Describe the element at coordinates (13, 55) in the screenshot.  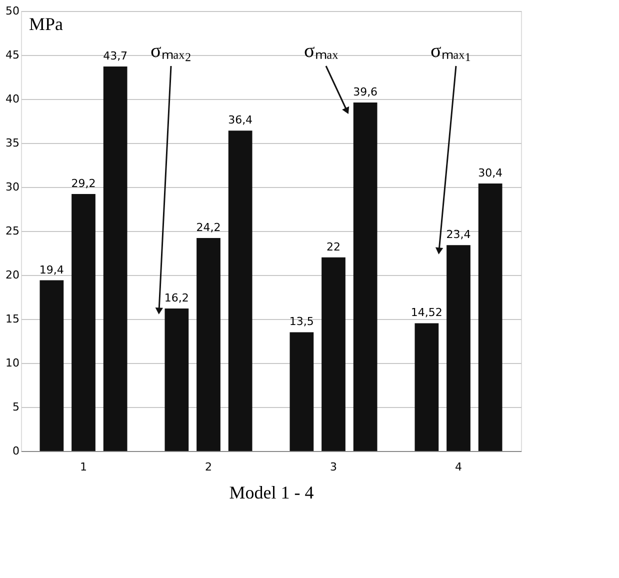
I see `y-tick-label: 45` at that location.